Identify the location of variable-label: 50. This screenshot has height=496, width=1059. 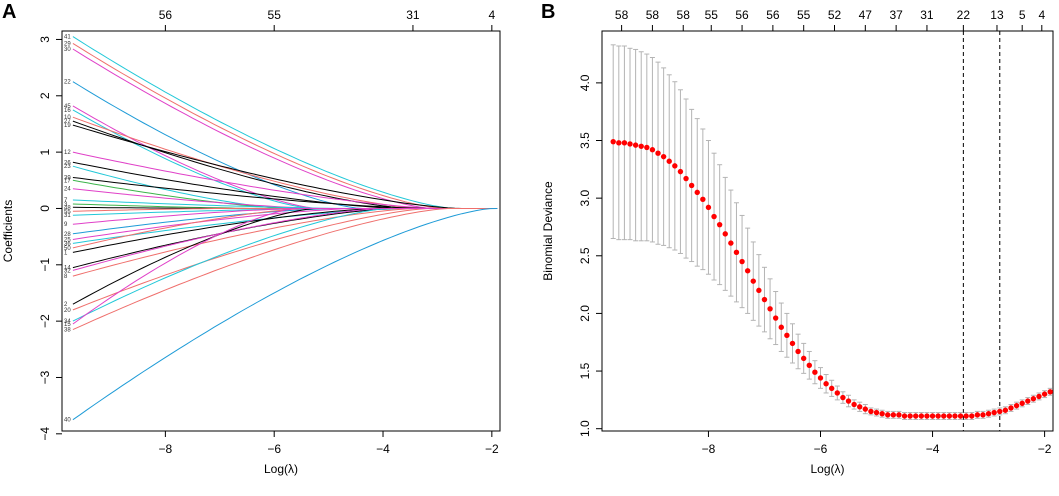
(67, 249).